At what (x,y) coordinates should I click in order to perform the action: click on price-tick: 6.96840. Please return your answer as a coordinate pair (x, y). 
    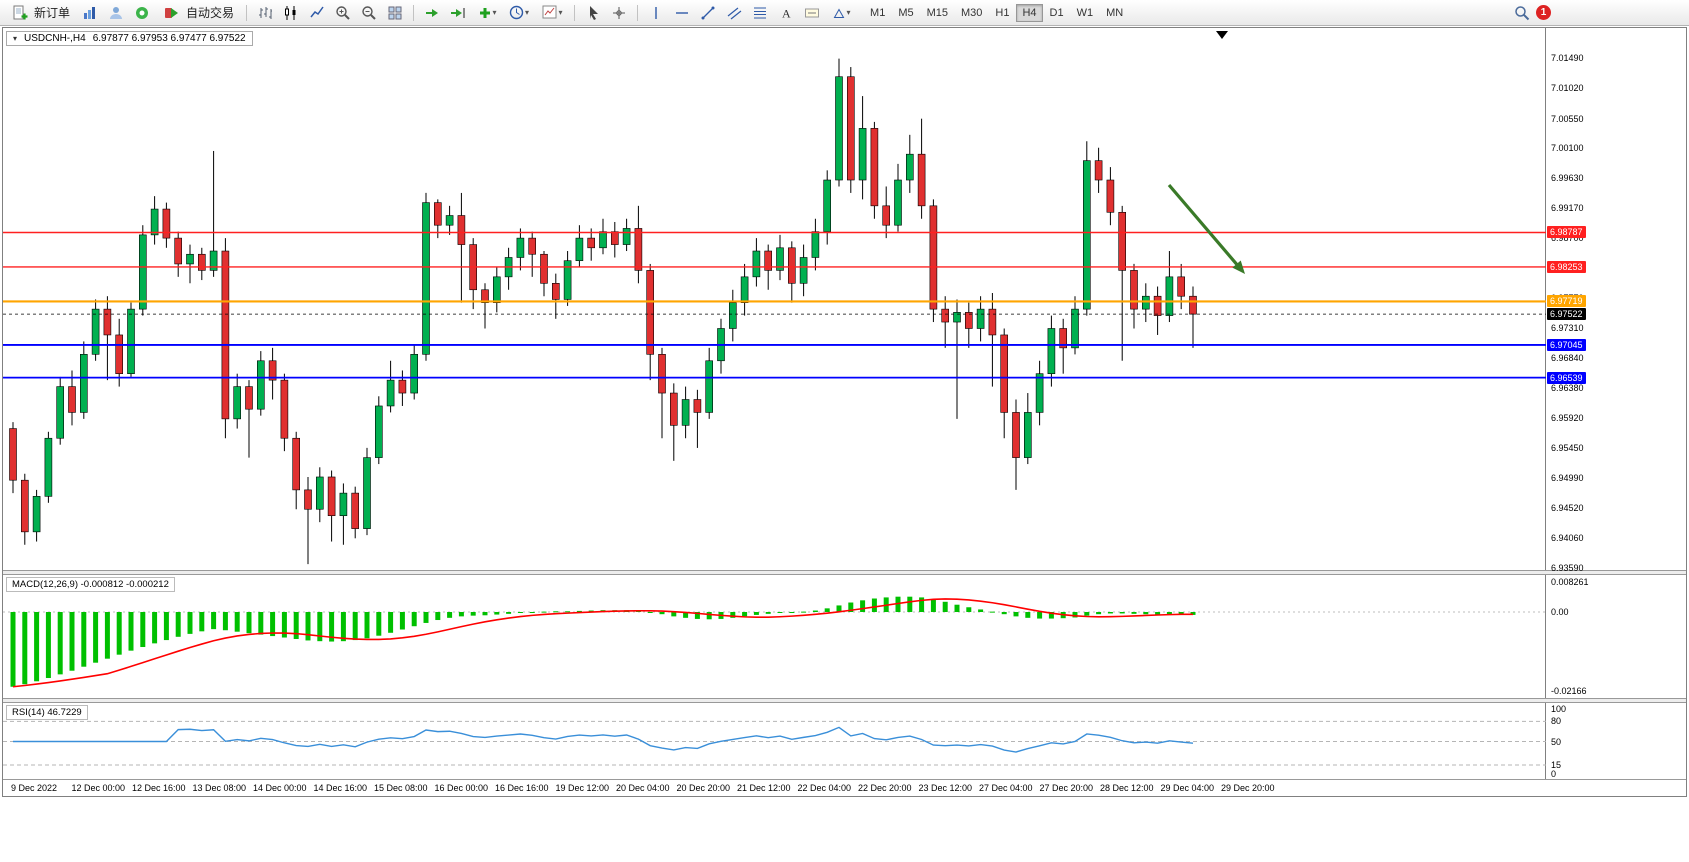
    Looking at the image, I should click on (1567, 358).